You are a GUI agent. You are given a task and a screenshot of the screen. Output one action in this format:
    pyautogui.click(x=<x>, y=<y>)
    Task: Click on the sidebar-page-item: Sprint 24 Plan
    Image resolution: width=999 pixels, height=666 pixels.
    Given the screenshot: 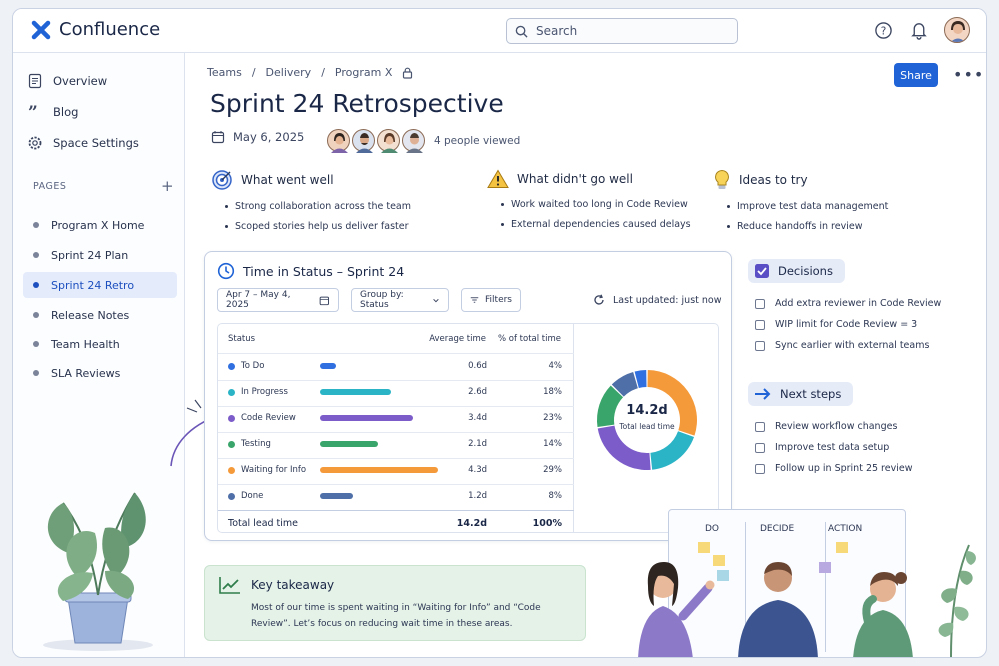 What is the action you would take?
    pyautogui.click(x=100, y=255)
    